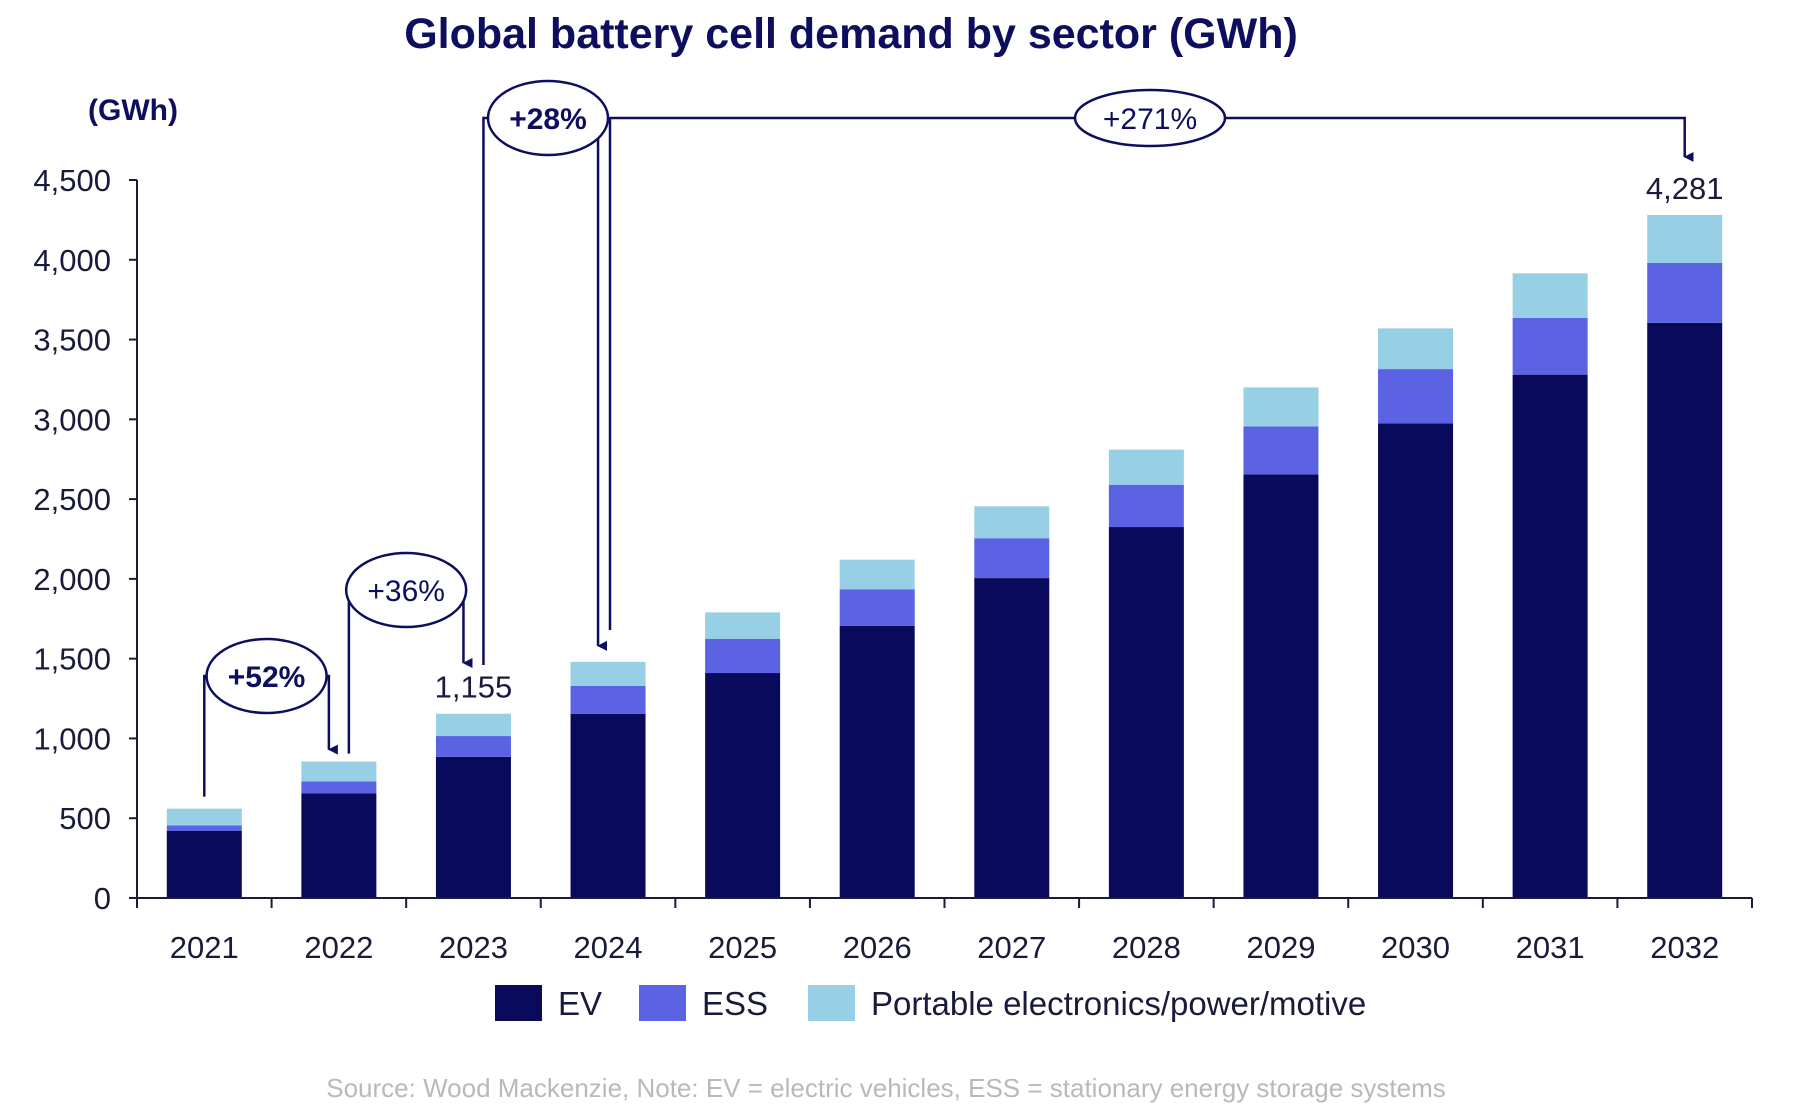 The image size is (1800, 1106). What do you see at coordinates (1684, 947) in the screenshot?
I see `x-tick-label: 2032` at bounding box center [1684, 947].